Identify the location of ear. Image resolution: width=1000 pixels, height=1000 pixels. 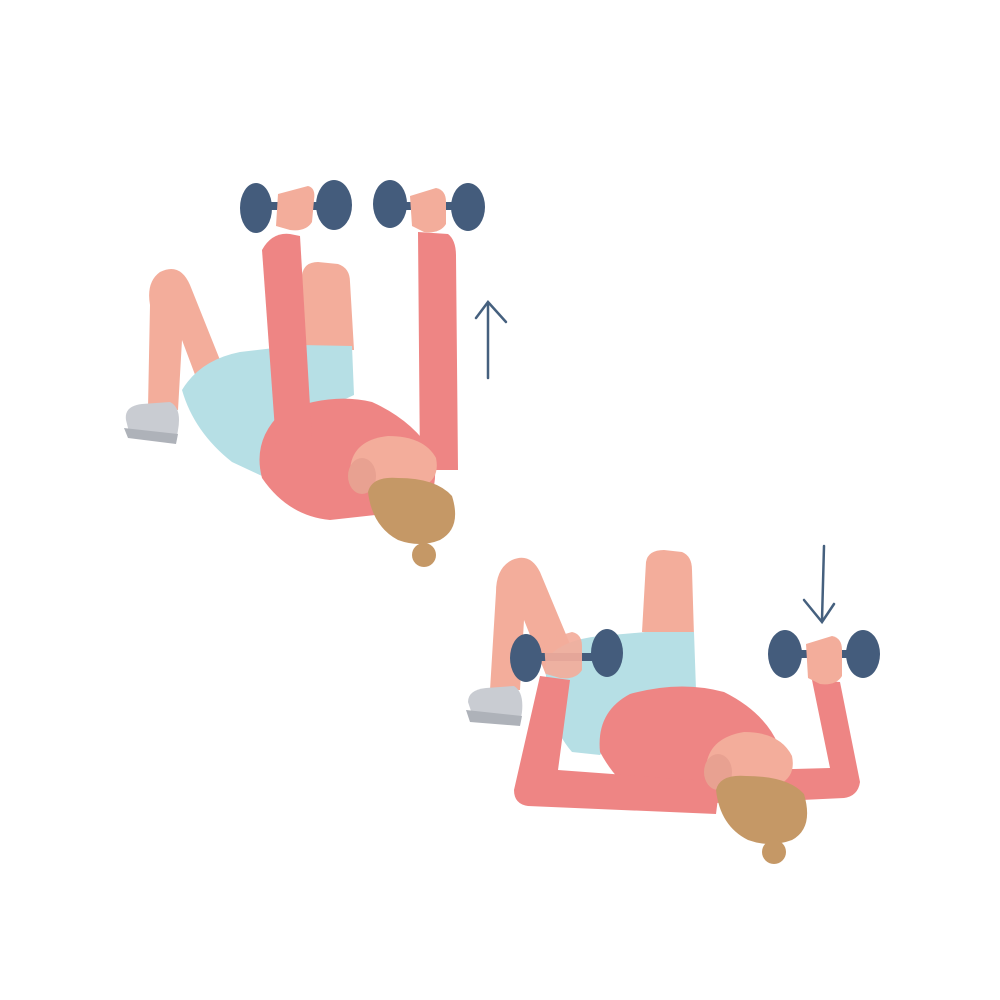
(362, 476).